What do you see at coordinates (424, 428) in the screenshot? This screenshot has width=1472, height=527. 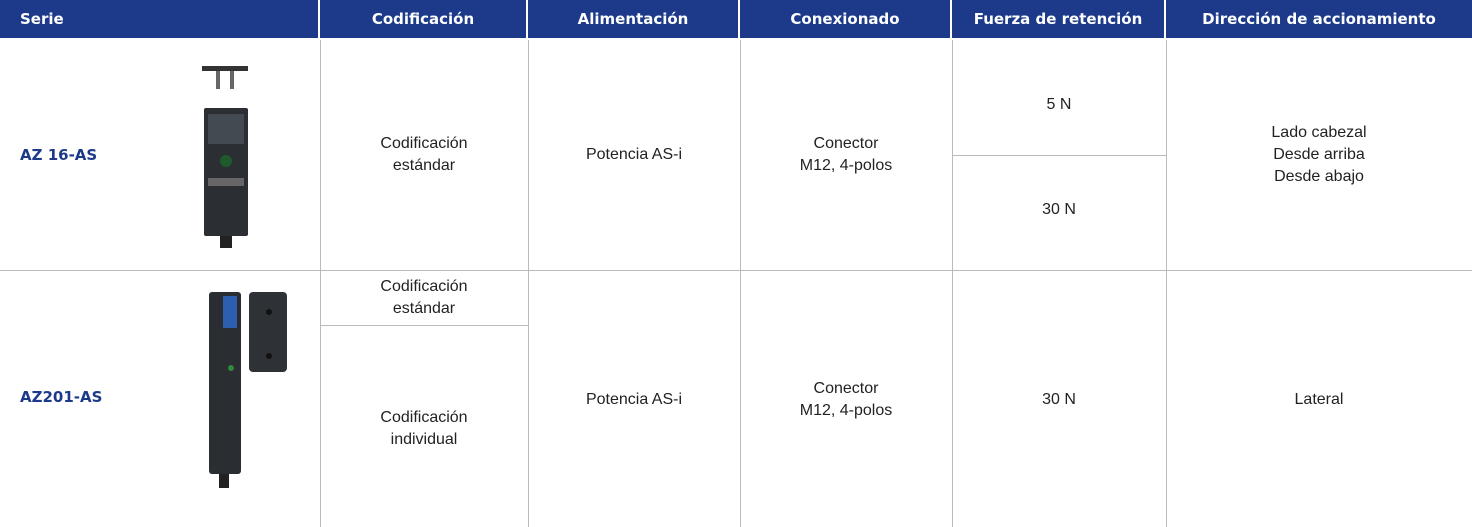 I see `cell: Codificación individual` at bounding box center [424, 428].